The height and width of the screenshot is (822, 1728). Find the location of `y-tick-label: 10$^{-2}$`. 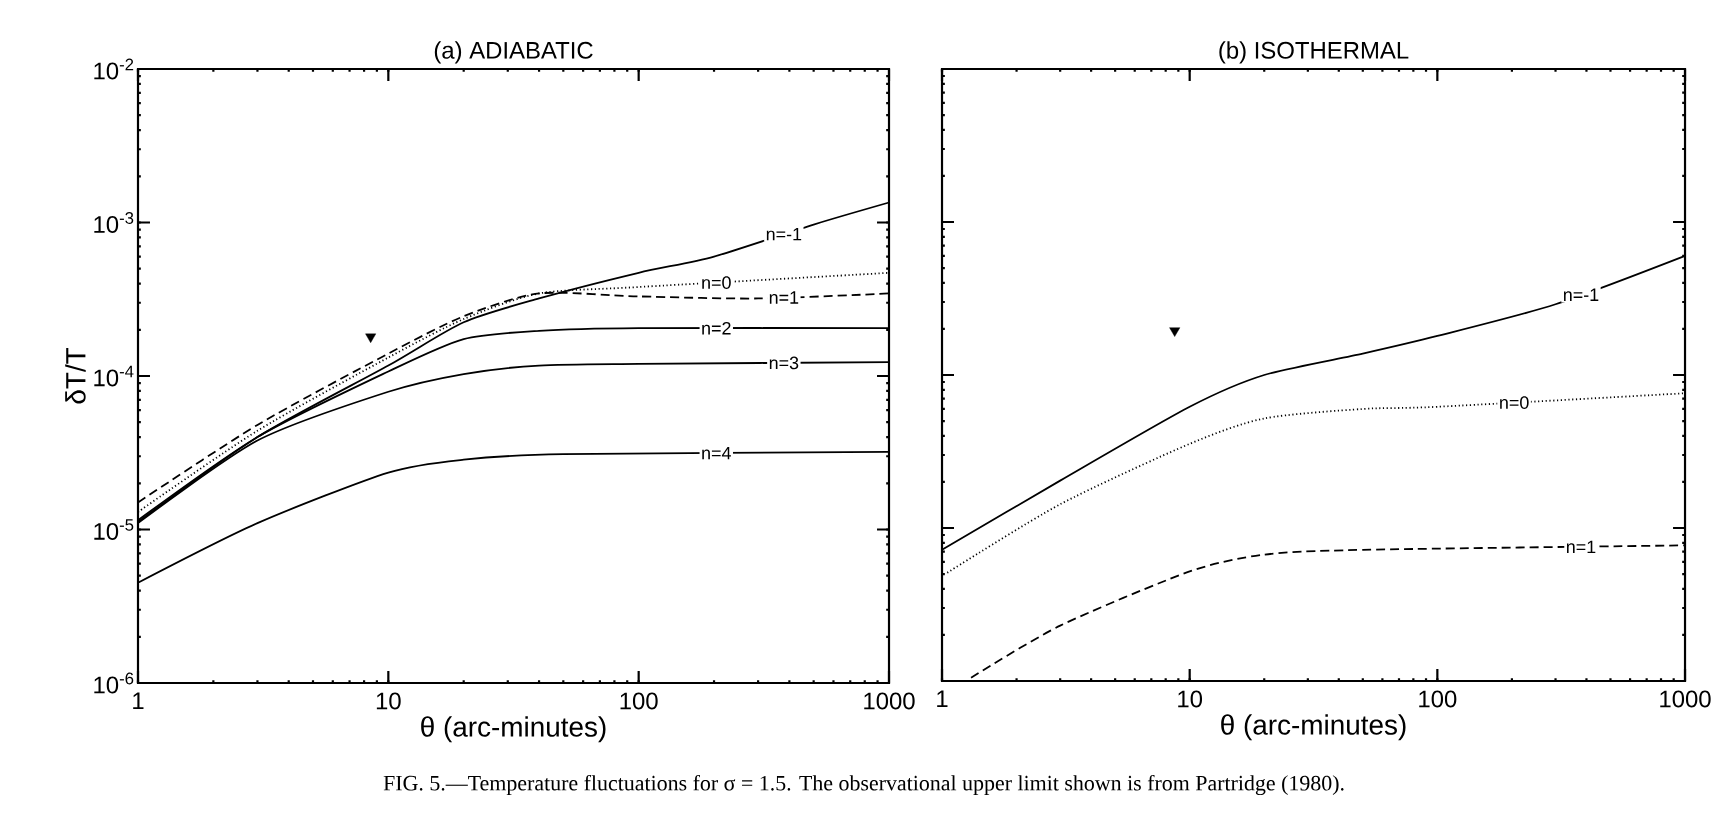

y-tick-label: 10$^{-2}$ is located at coordinates (114, 69).